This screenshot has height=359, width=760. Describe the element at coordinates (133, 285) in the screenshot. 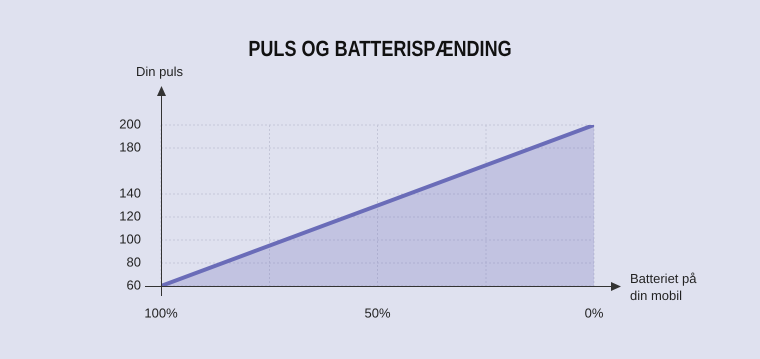

I see `y-tick-label: 60` at that location.